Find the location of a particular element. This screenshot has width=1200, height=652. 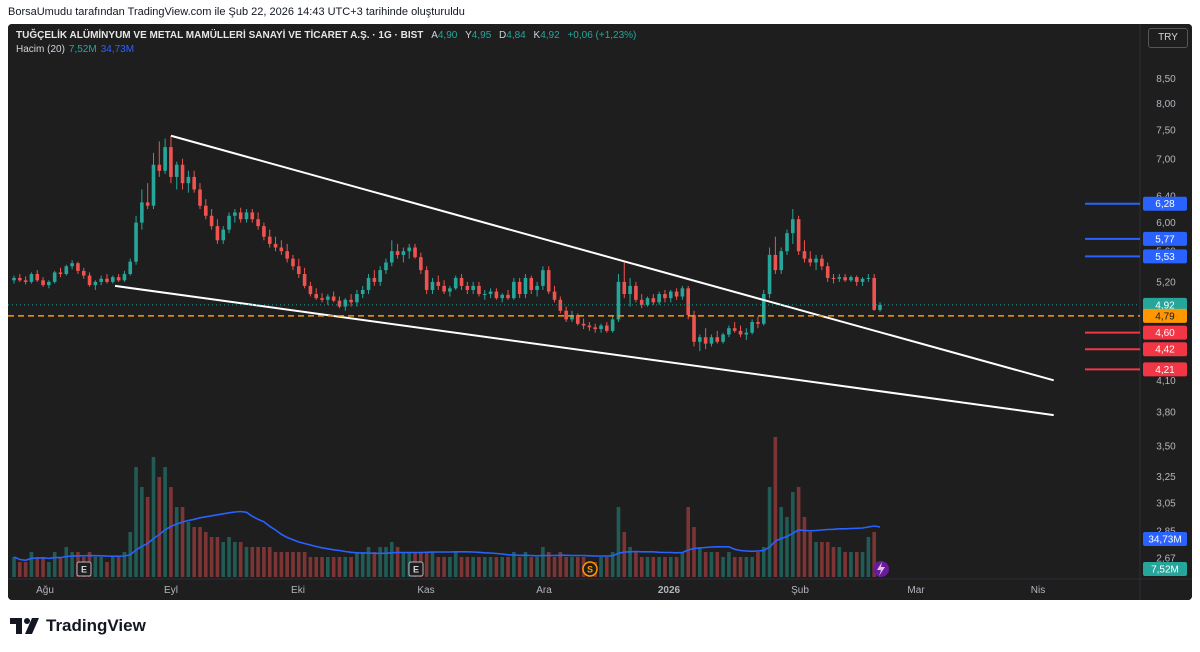

svg-text: E is located at coordinates (84, 570).